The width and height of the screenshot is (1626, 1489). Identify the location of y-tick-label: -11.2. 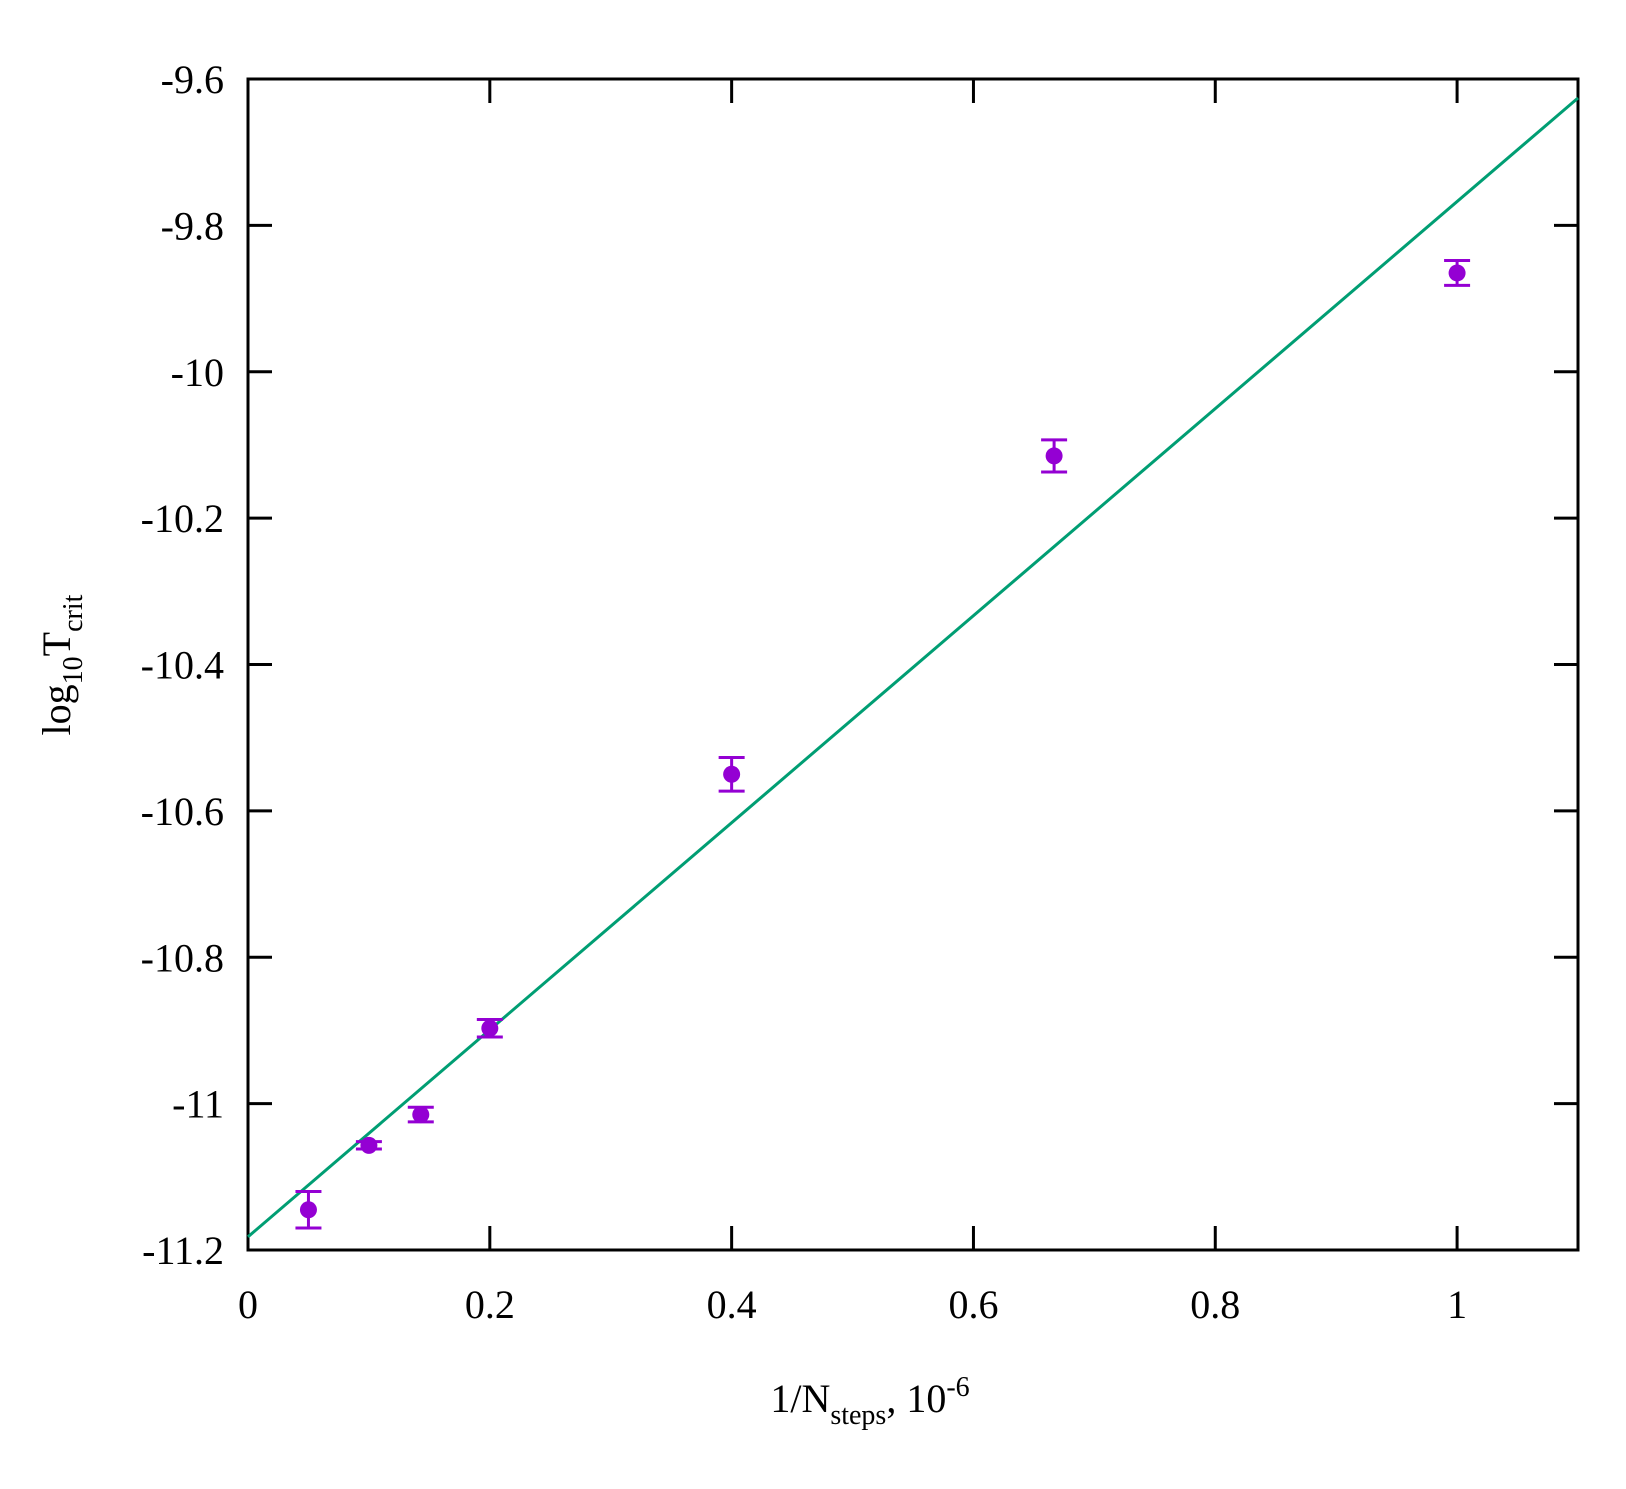
(183, 1250).